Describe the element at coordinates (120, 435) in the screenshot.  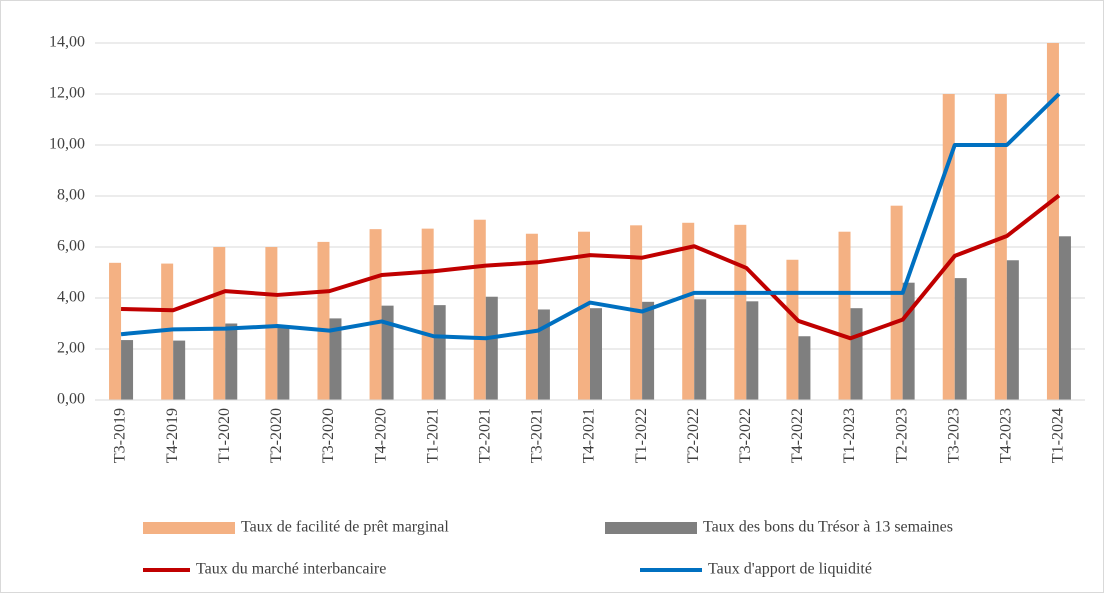
I see `x-tick-label: T3-2019` at that location.